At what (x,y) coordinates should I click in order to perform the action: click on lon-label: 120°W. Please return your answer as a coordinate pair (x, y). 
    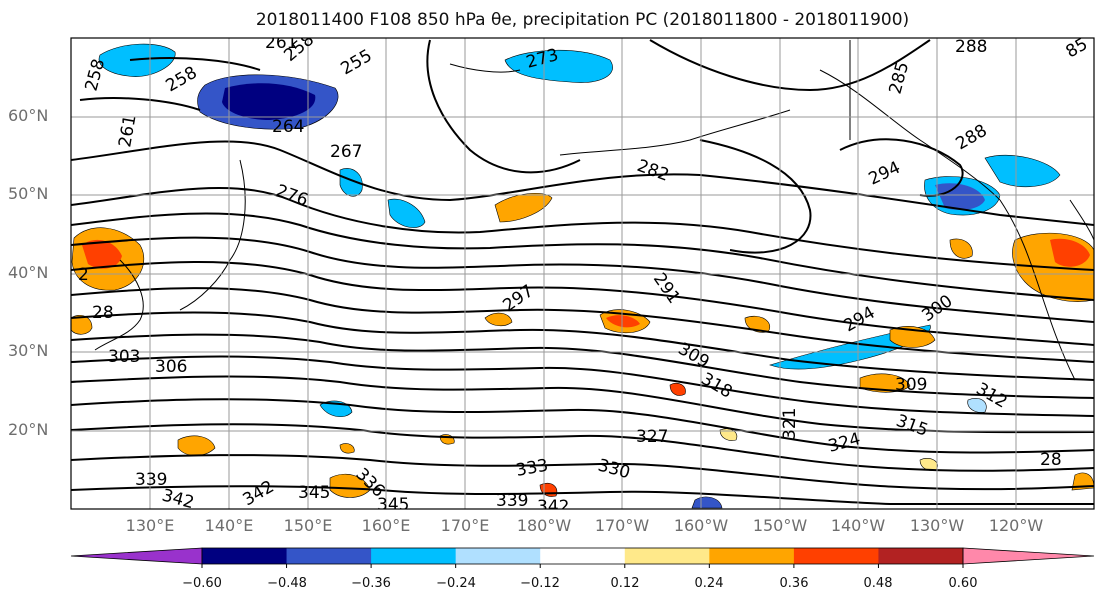
    Looking at the image, I should click on (1016, 525).